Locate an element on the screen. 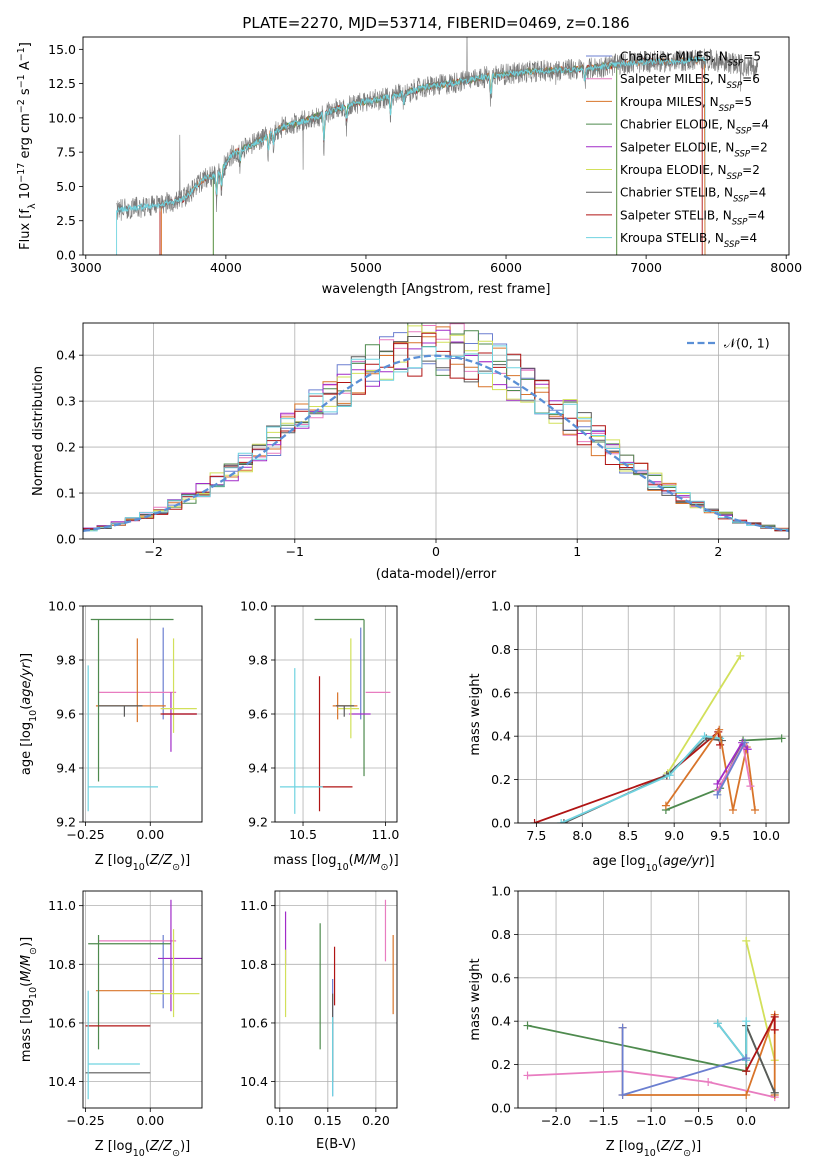  weight_vs_Z-ticks: −2.0 −1.5 −1.0 −0.5 0.0 0.0 0.2 0.4 0.6 0.8 1.0 is located at coordinates (623, 1006).